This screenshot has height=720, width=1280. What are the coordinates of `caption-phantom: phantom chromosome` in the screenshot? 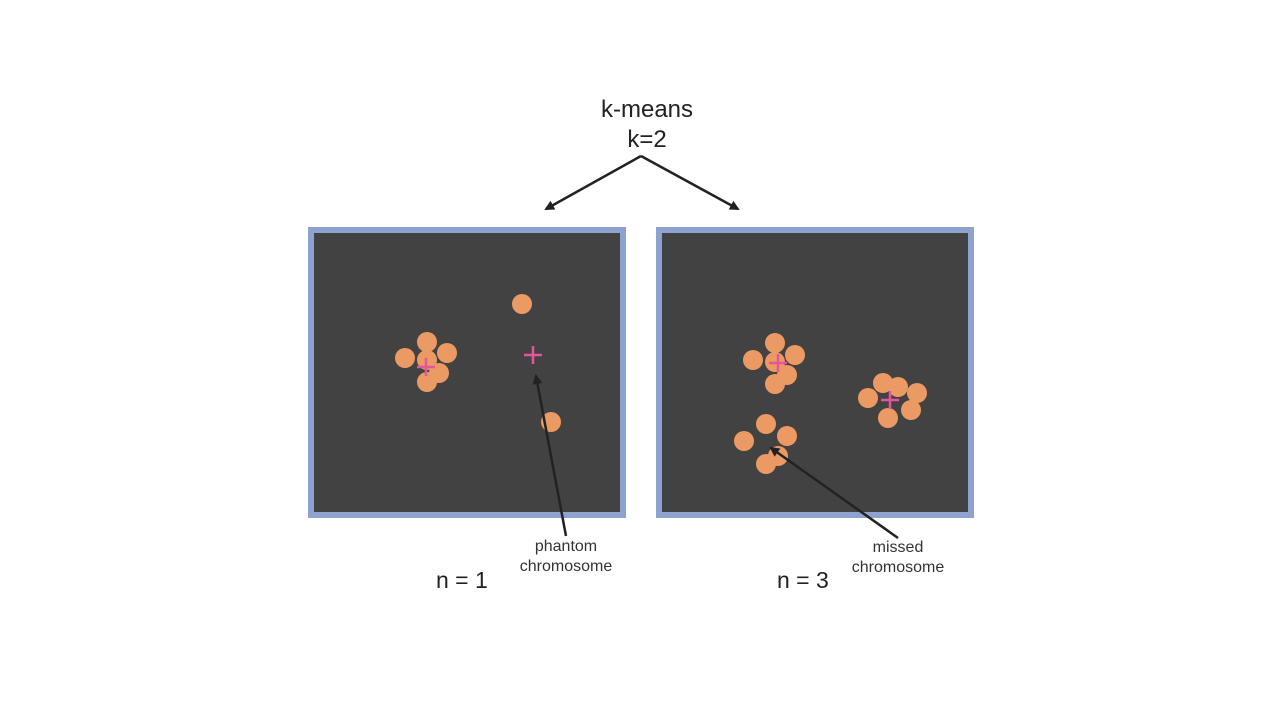 It's located at (566, 557).